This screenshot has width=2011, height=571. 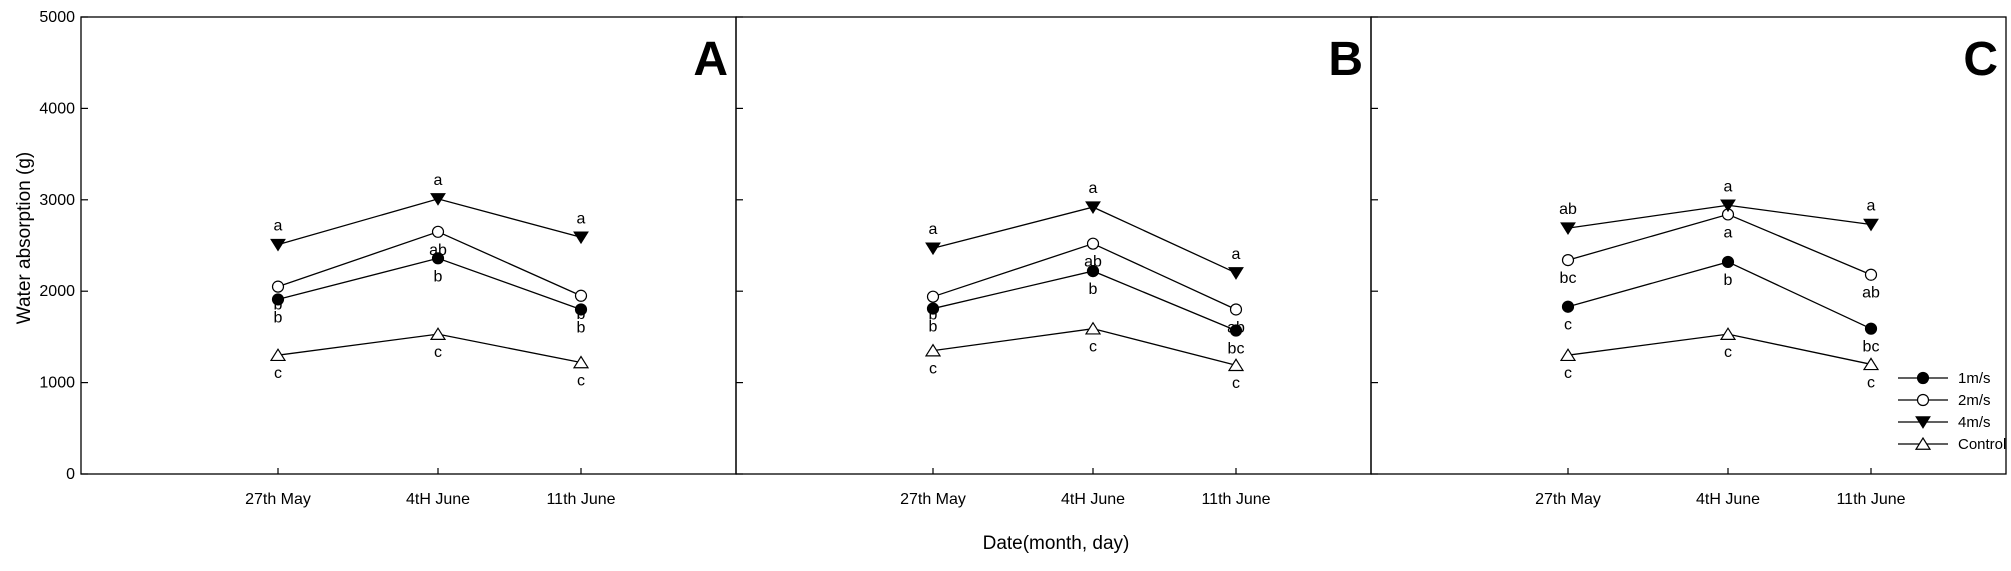 What do you see at coordinates (70, 474) in the screenshot?
I see `y-tick-label: 0` at bounding box center [70, 474].